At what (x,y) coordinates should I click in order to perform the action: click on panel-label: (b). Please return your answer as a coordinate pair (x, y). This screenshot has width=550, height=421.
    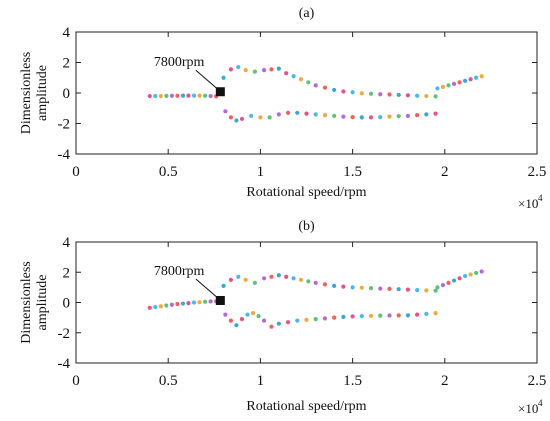
    Looking at the image, I should click on (306, 226).